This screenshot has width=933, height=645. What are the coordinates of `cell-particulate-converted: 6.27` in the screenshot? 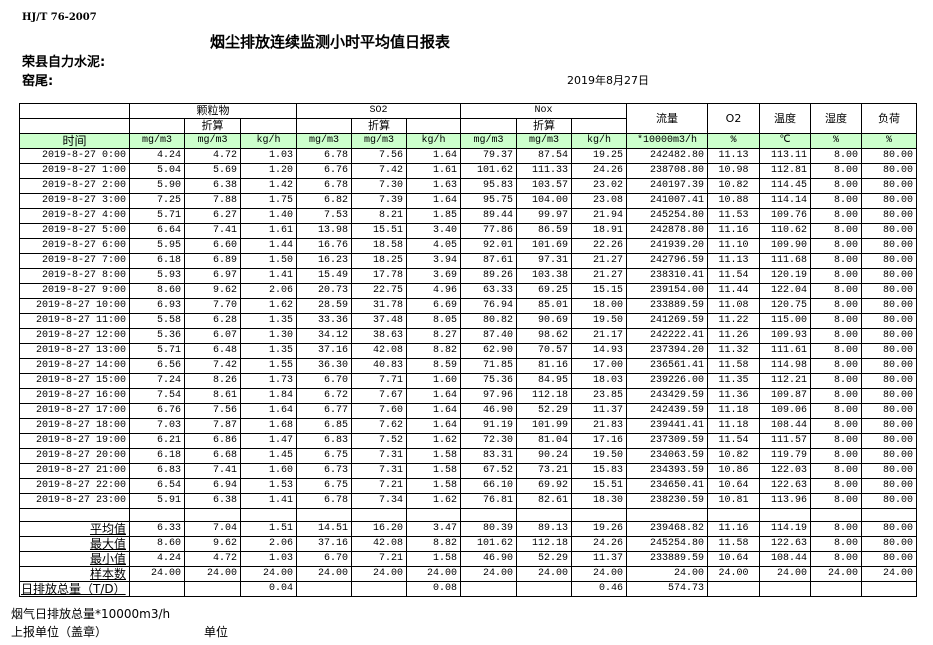 It's located at (212, 216).